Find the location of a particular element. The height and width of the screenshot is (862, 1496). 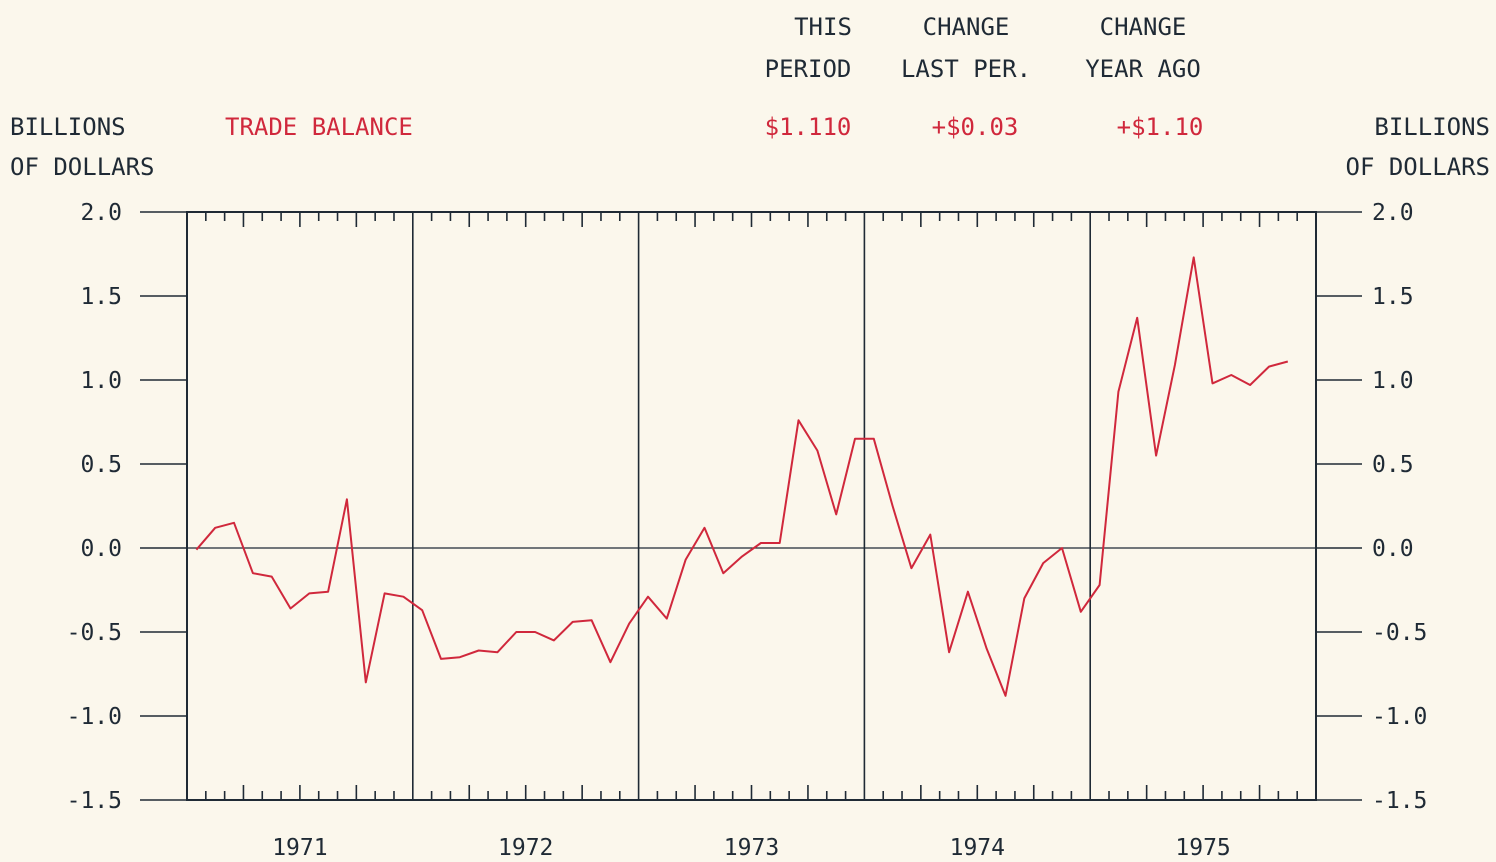

y-tick-label-right: 1.0 is located at coordinates (1393, 381).